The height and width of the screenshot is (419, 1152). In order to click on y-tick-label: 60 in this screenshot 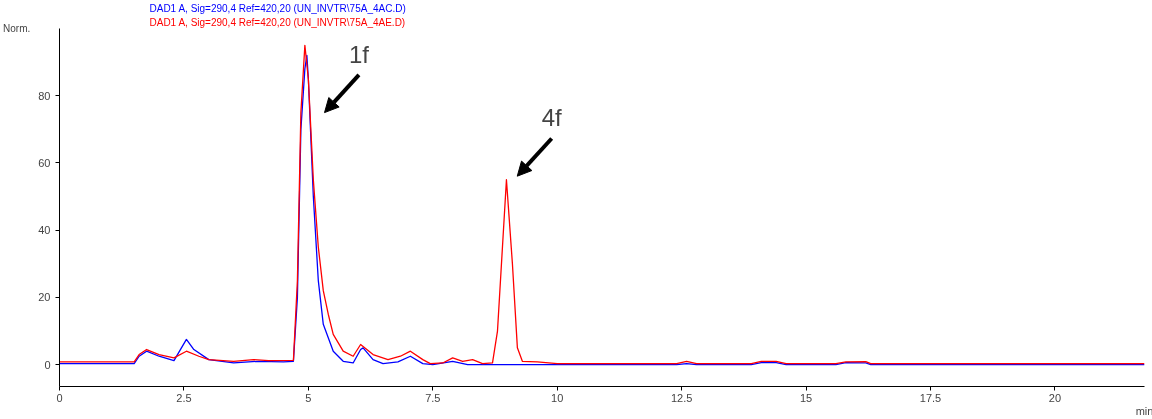, I will do `click(44, 162)`.